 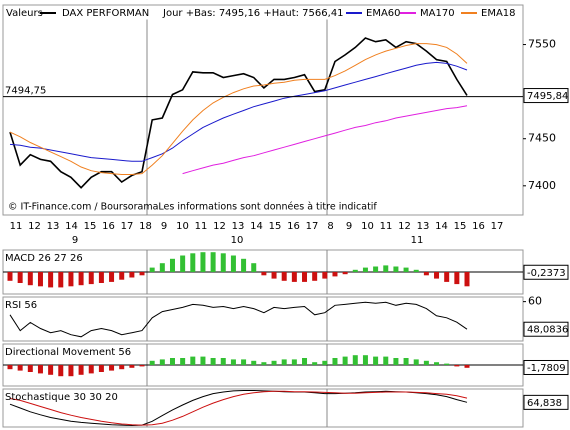 I want to click on last-value-label: -0,2373, so click(x=546, y=273).